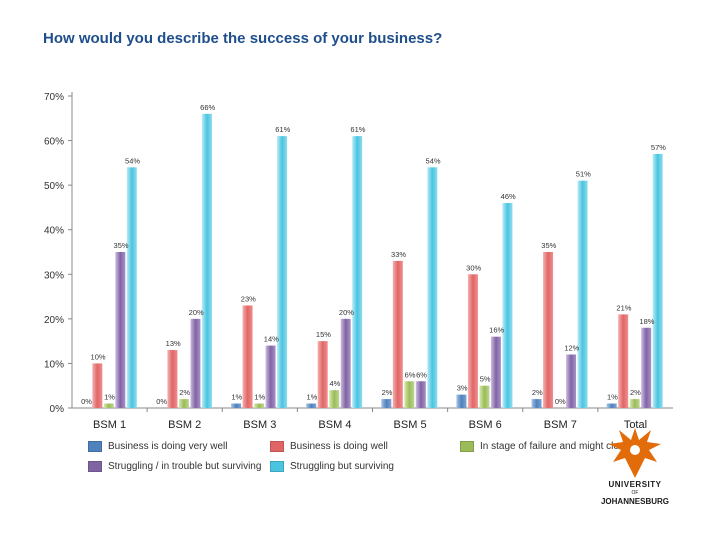  Describe the element at coordinates (635, 425) in the screenshot. I see `x-tick-label: Total` at that location.